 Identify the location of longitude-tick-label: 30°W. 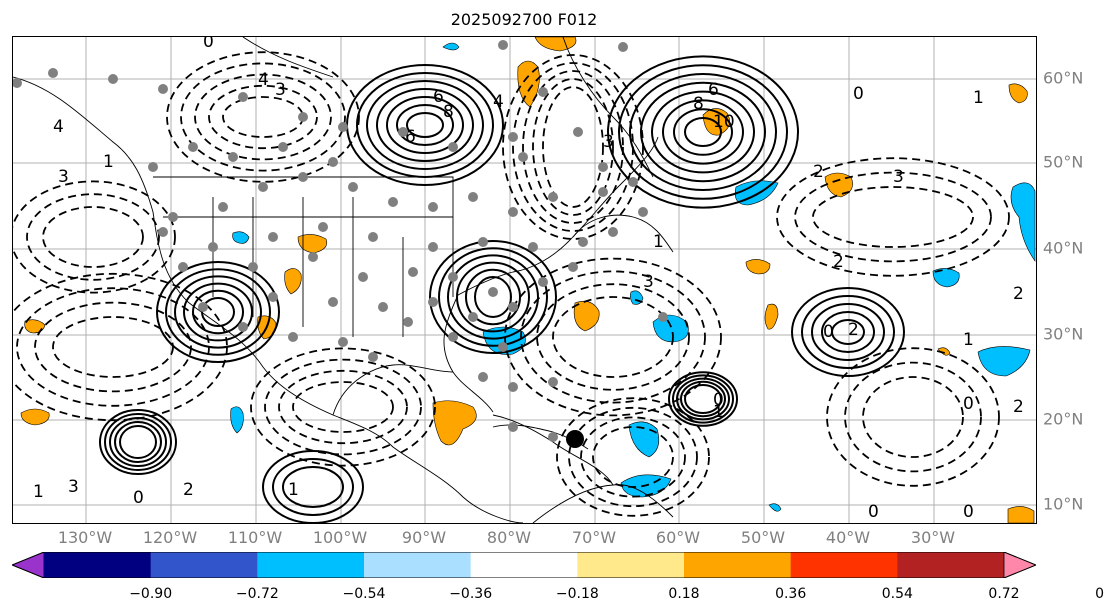
(933, 537).